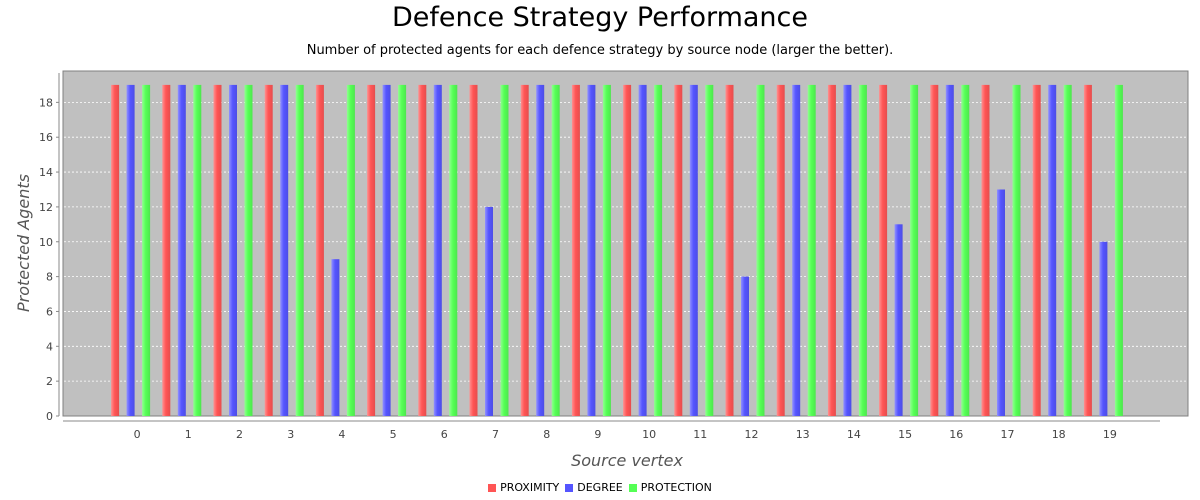 The image size is (1200, 500). I want to click on x-tick-label: 12, so click(752, 434).